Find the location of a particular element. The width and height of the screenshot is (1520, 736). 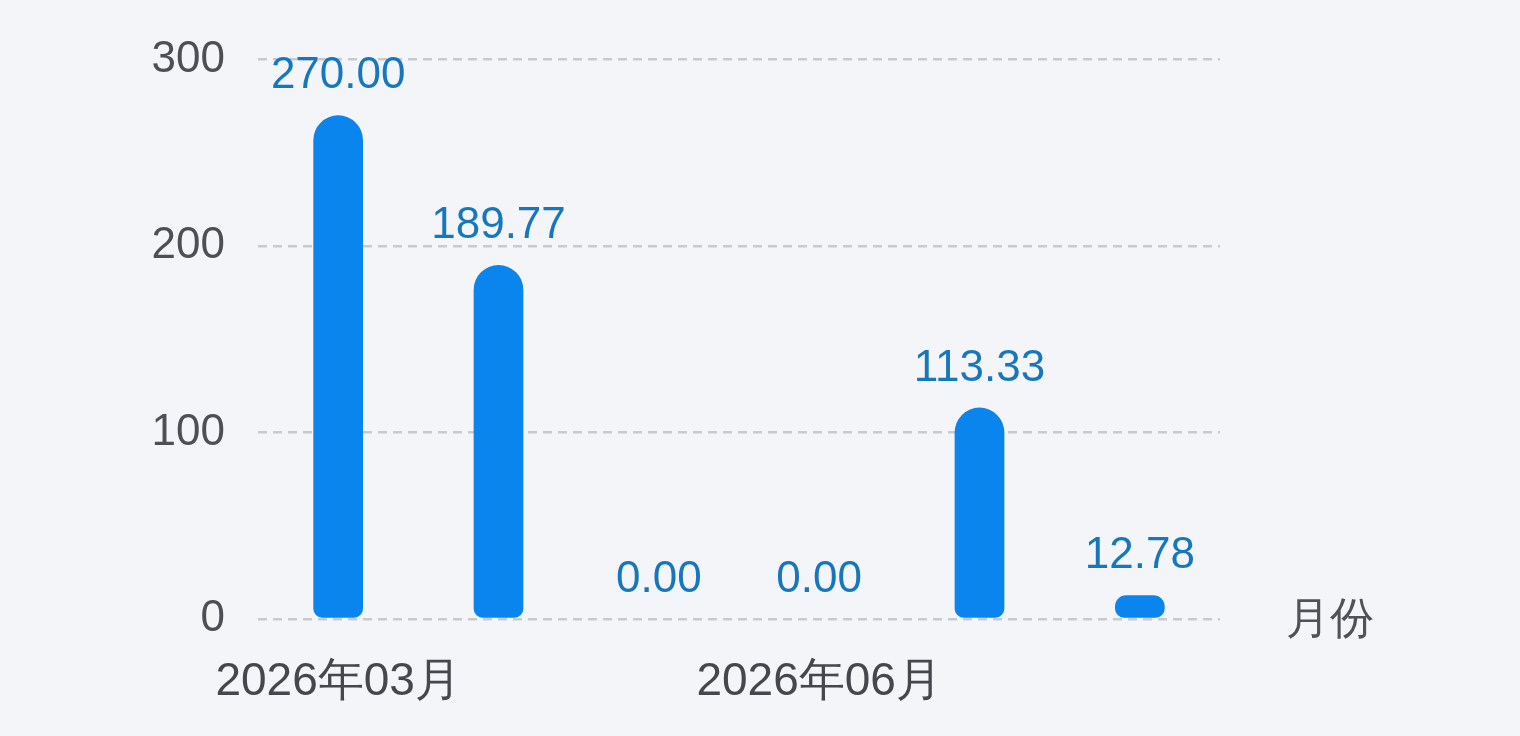

x-tick-label: 2026年03月 is located at coordinates (338, 679).